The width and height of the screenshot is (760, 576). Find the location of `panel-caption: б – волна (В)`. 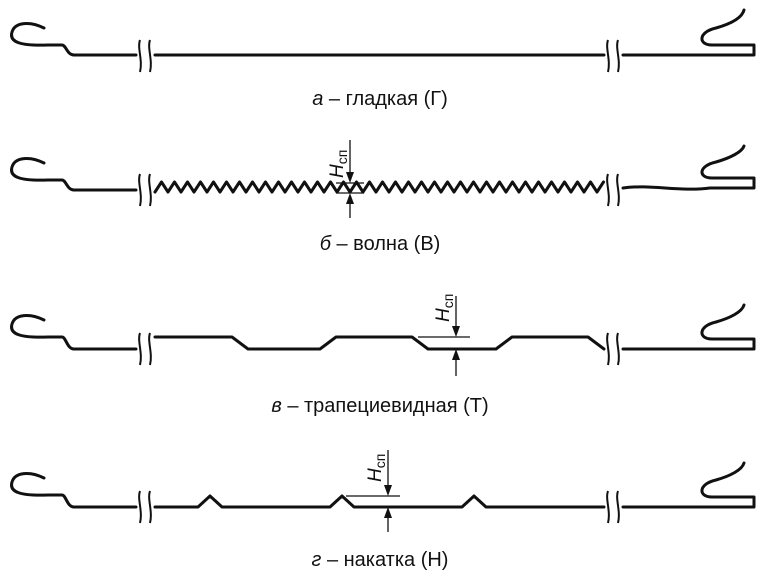

panel-caption: б – волна (В) is located at coordinates (380, 244).